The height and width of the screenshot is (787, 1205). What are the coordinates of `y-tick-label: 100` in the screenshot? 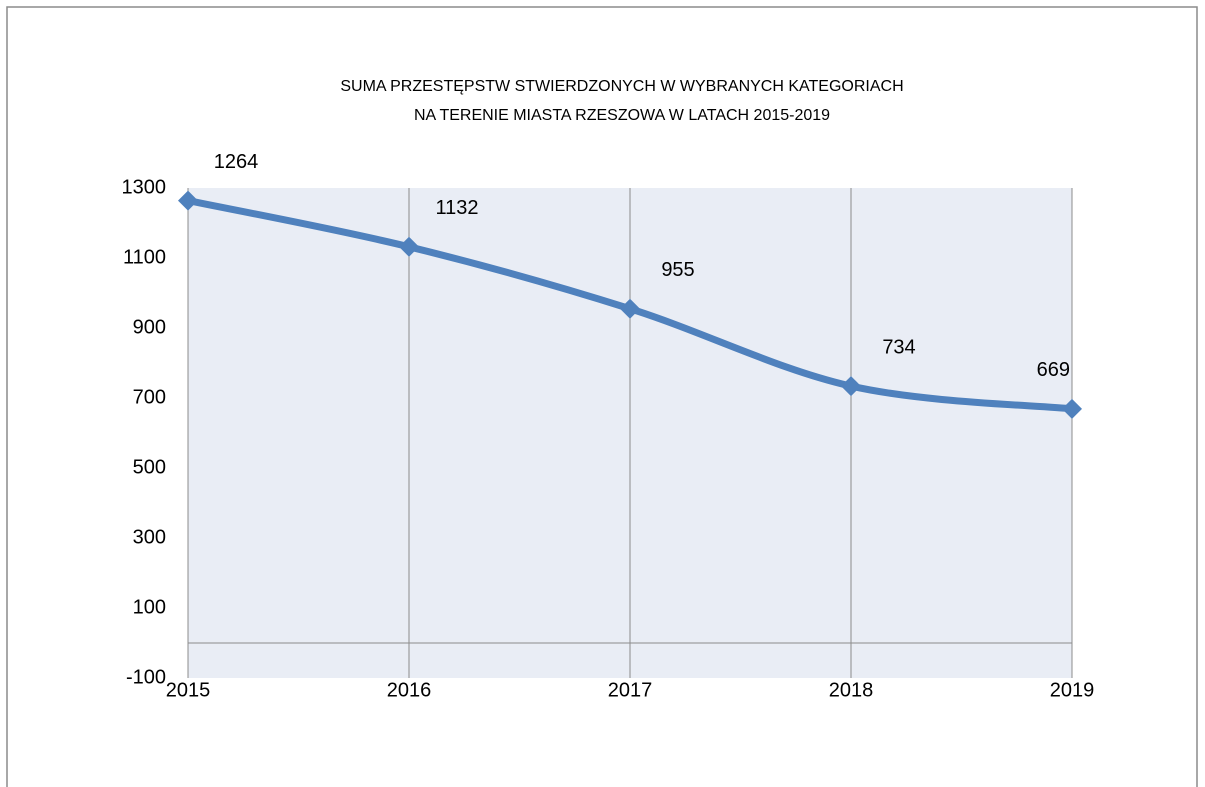 It's located at (149, 607).